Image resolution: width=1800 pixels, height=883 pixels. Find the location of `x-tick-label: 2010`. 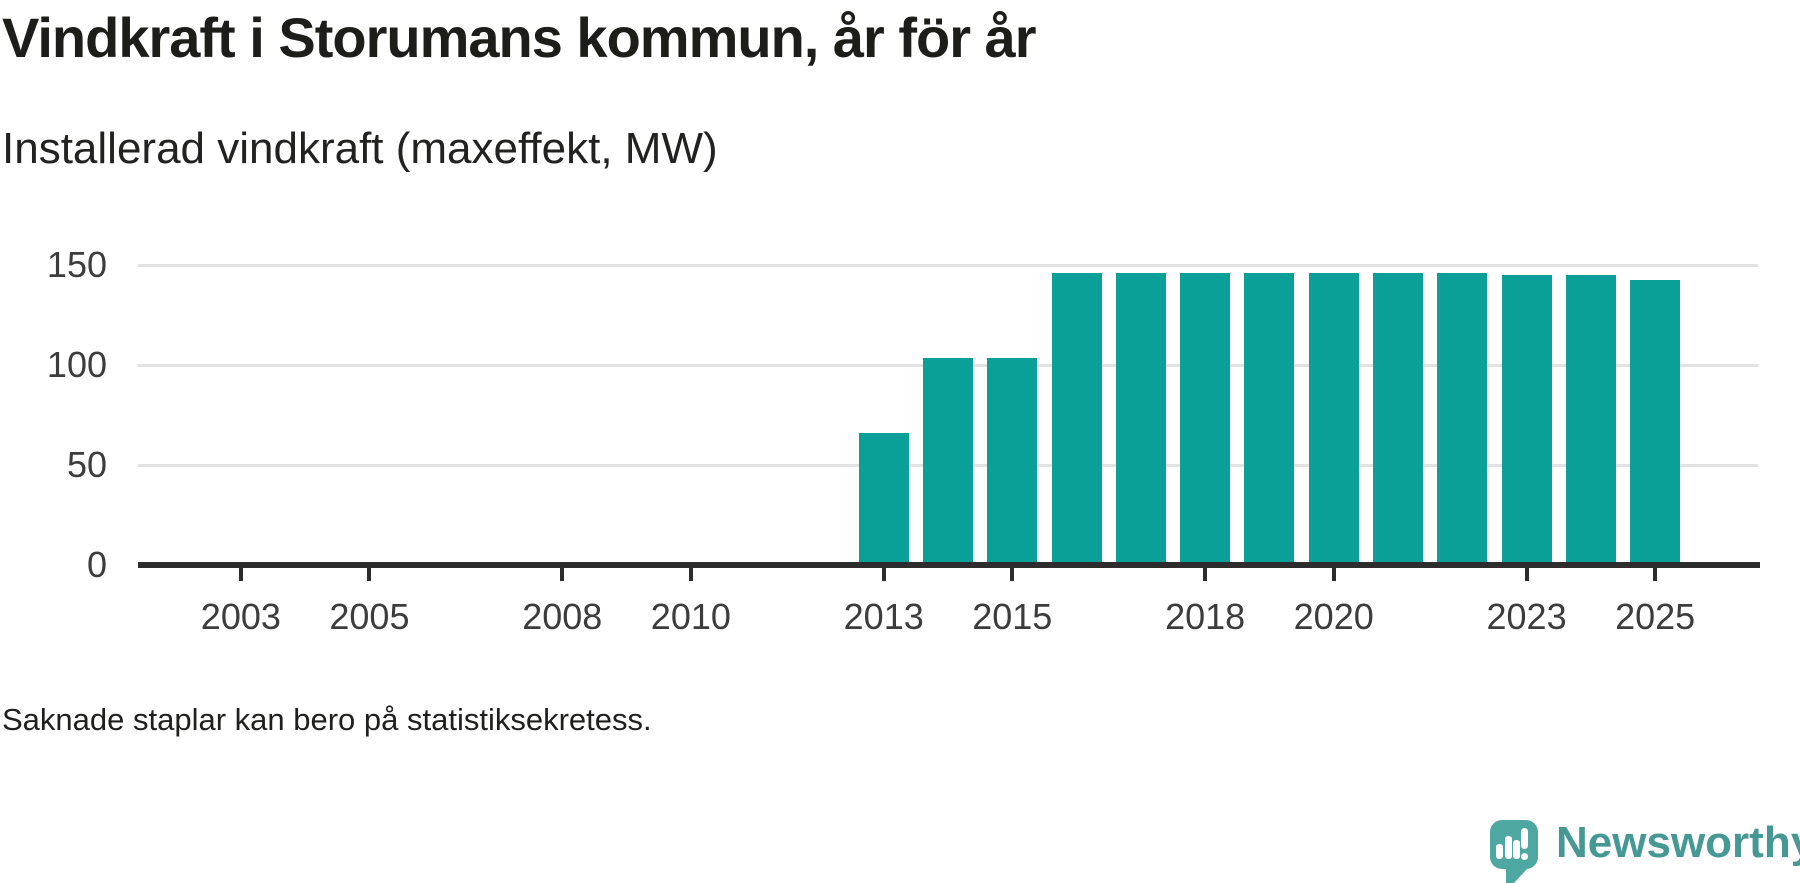

x-tick-label: 2010 is located at coordinates (690, 616).